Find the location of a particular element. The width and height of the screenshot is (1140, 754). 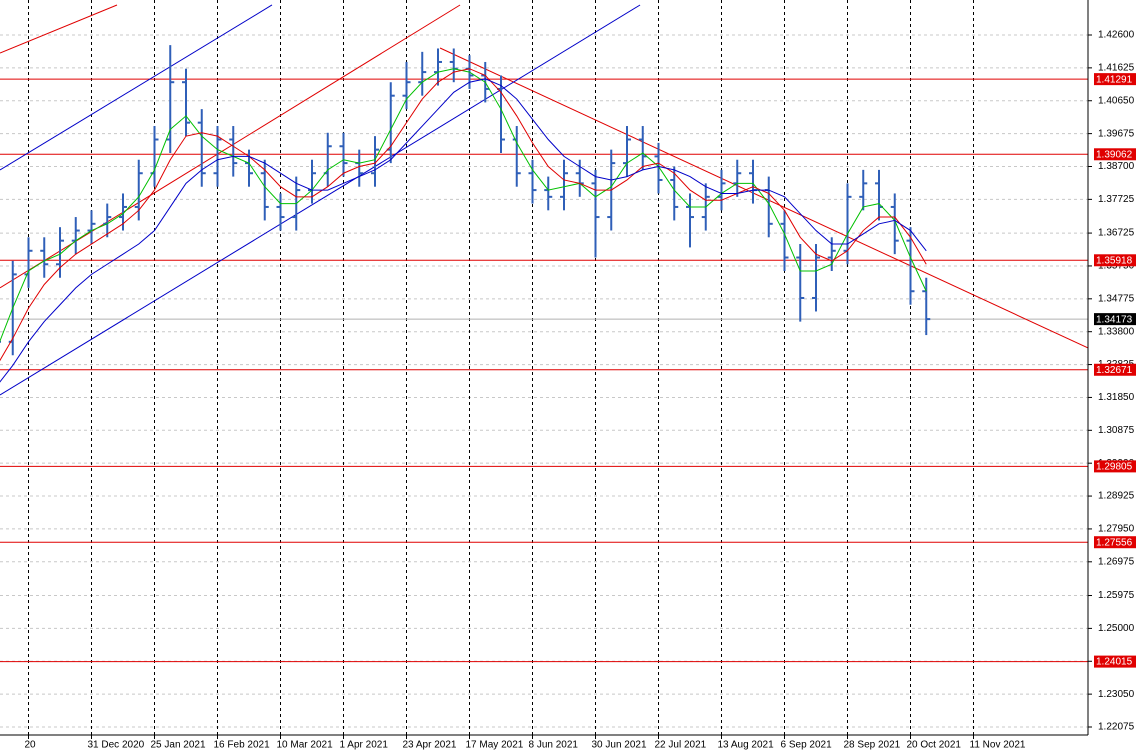

level-label: 1.35918 is located at coordinates (1114, 260).